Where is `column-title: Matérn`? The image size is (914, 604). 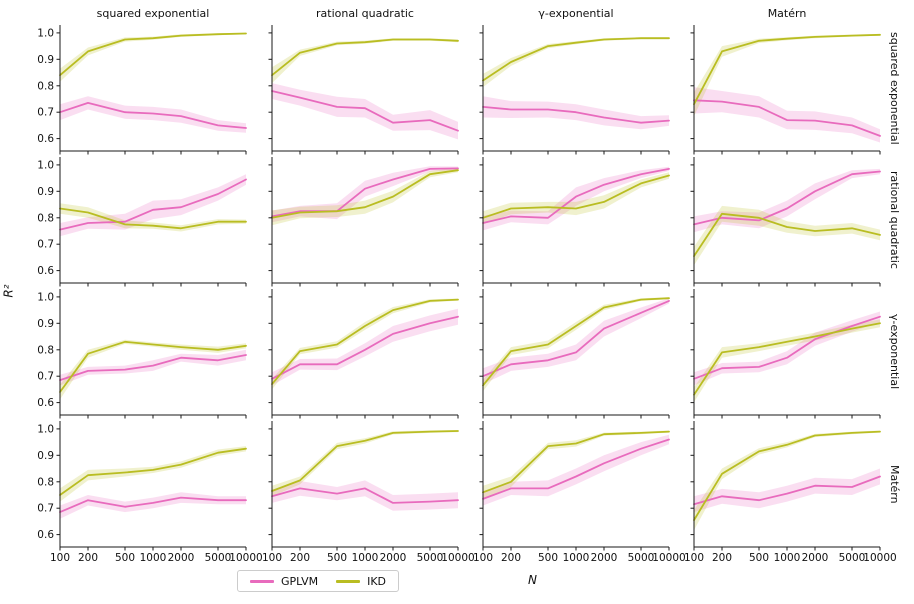 column-title: Matérn is located at coordinates (787, 13).